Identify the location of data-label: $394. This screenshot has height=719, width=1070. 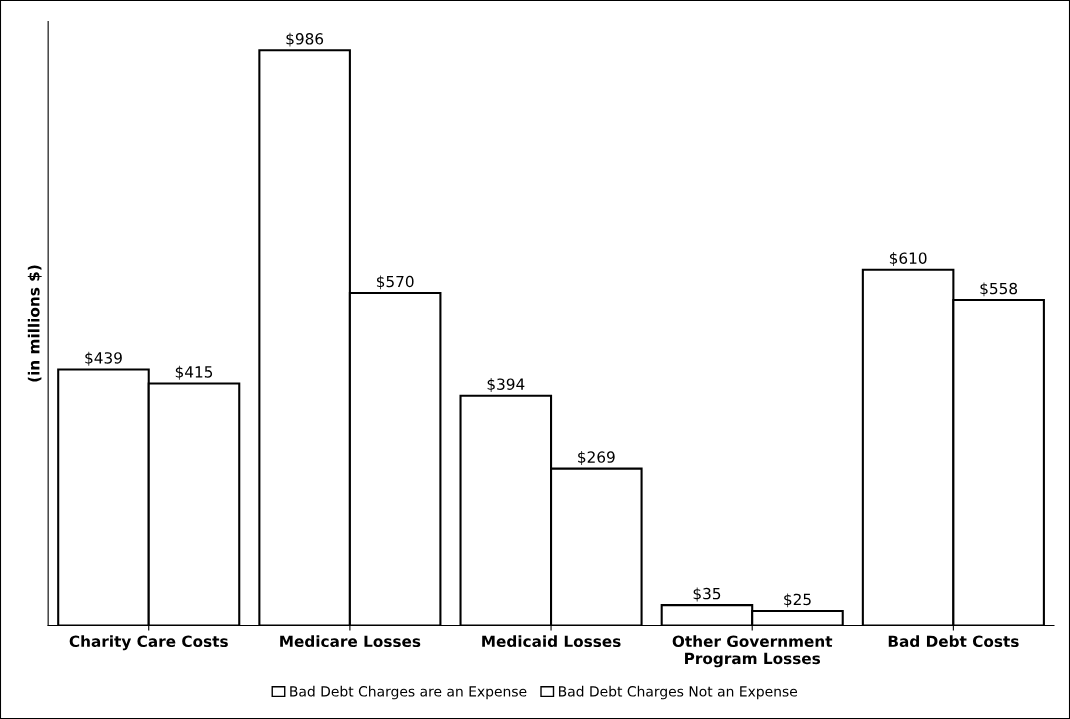
(506, 385).